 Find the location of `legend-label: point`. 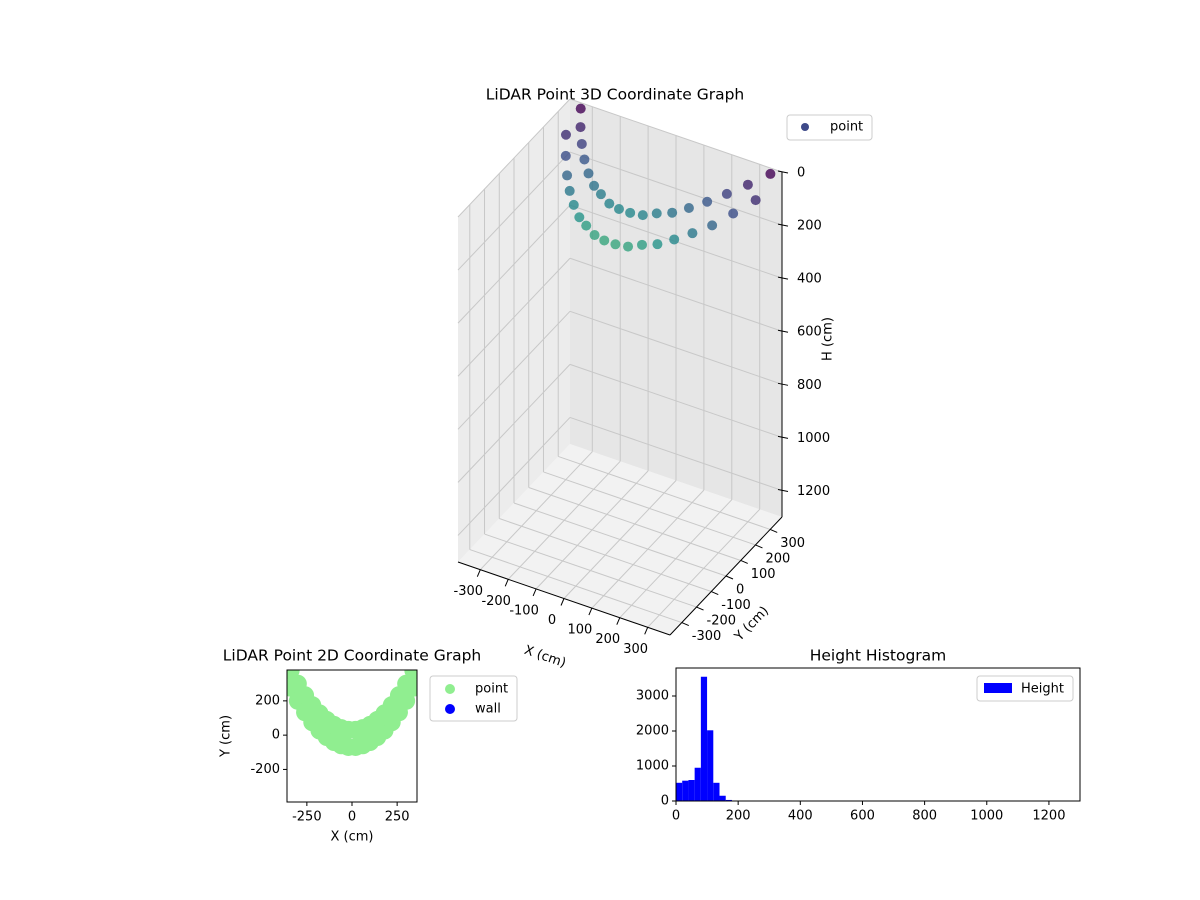

legend-label: point is located at coordinates (846, 127).